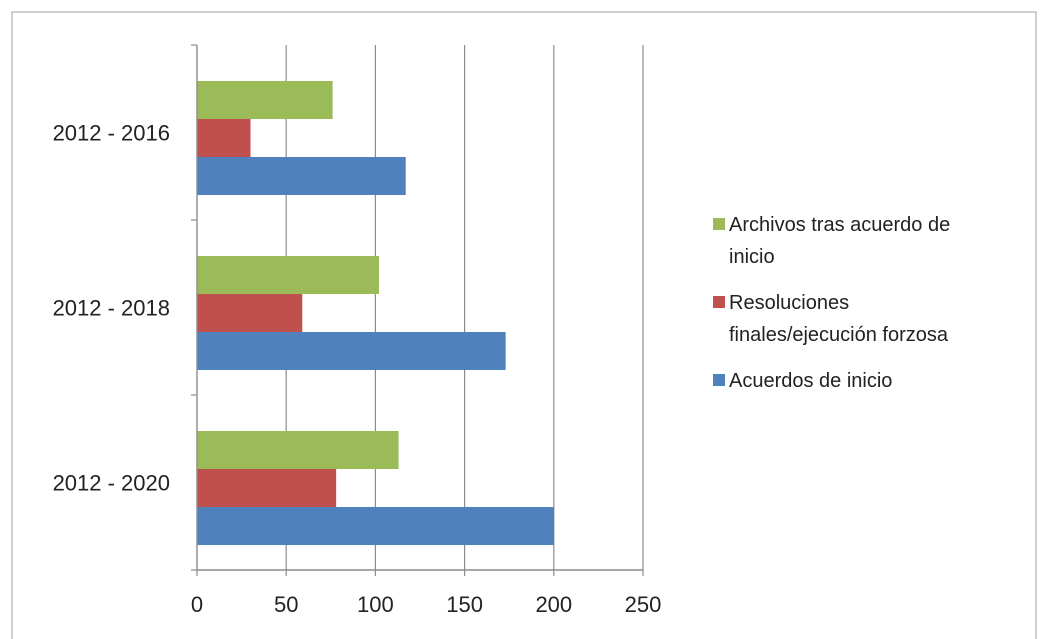 This screenshot has width=1048, height=639. I want to click on category-label: 2012 - 2018, so click(111, 308).